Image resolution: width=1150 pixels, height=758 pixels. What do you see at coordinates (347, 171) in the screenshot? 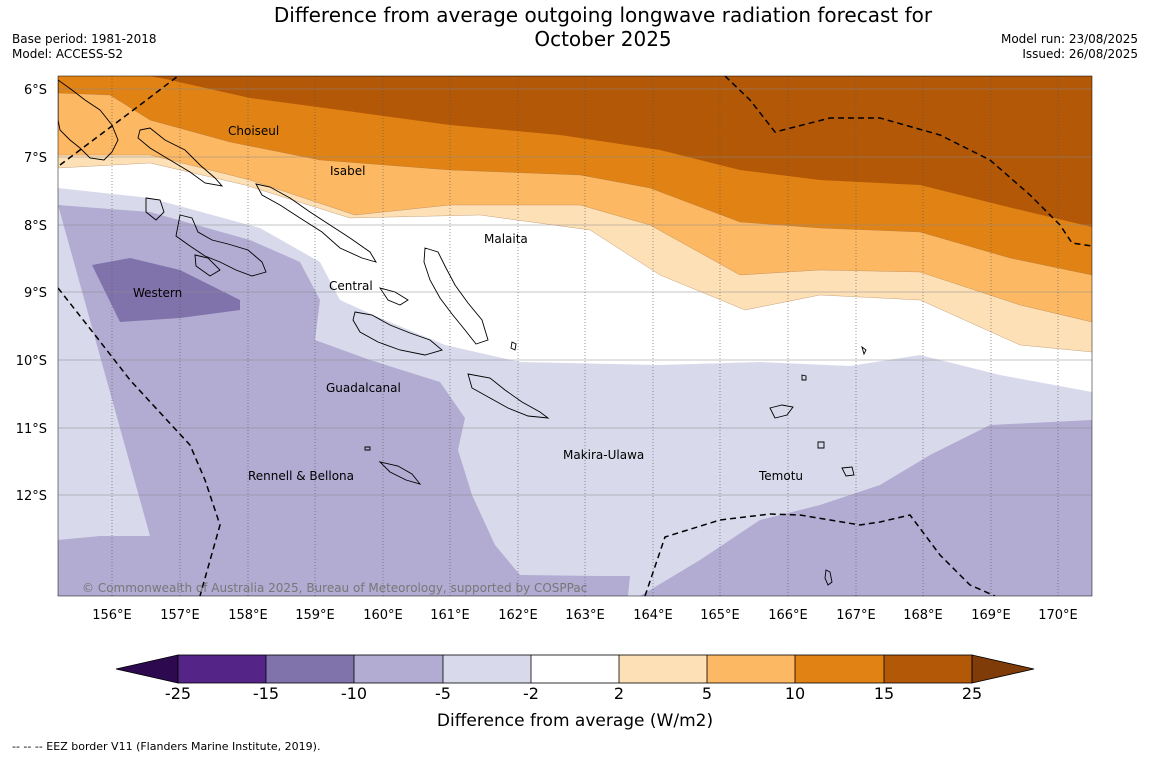
I see `label-isabel: Isabel` at bounding box center [347, 171].